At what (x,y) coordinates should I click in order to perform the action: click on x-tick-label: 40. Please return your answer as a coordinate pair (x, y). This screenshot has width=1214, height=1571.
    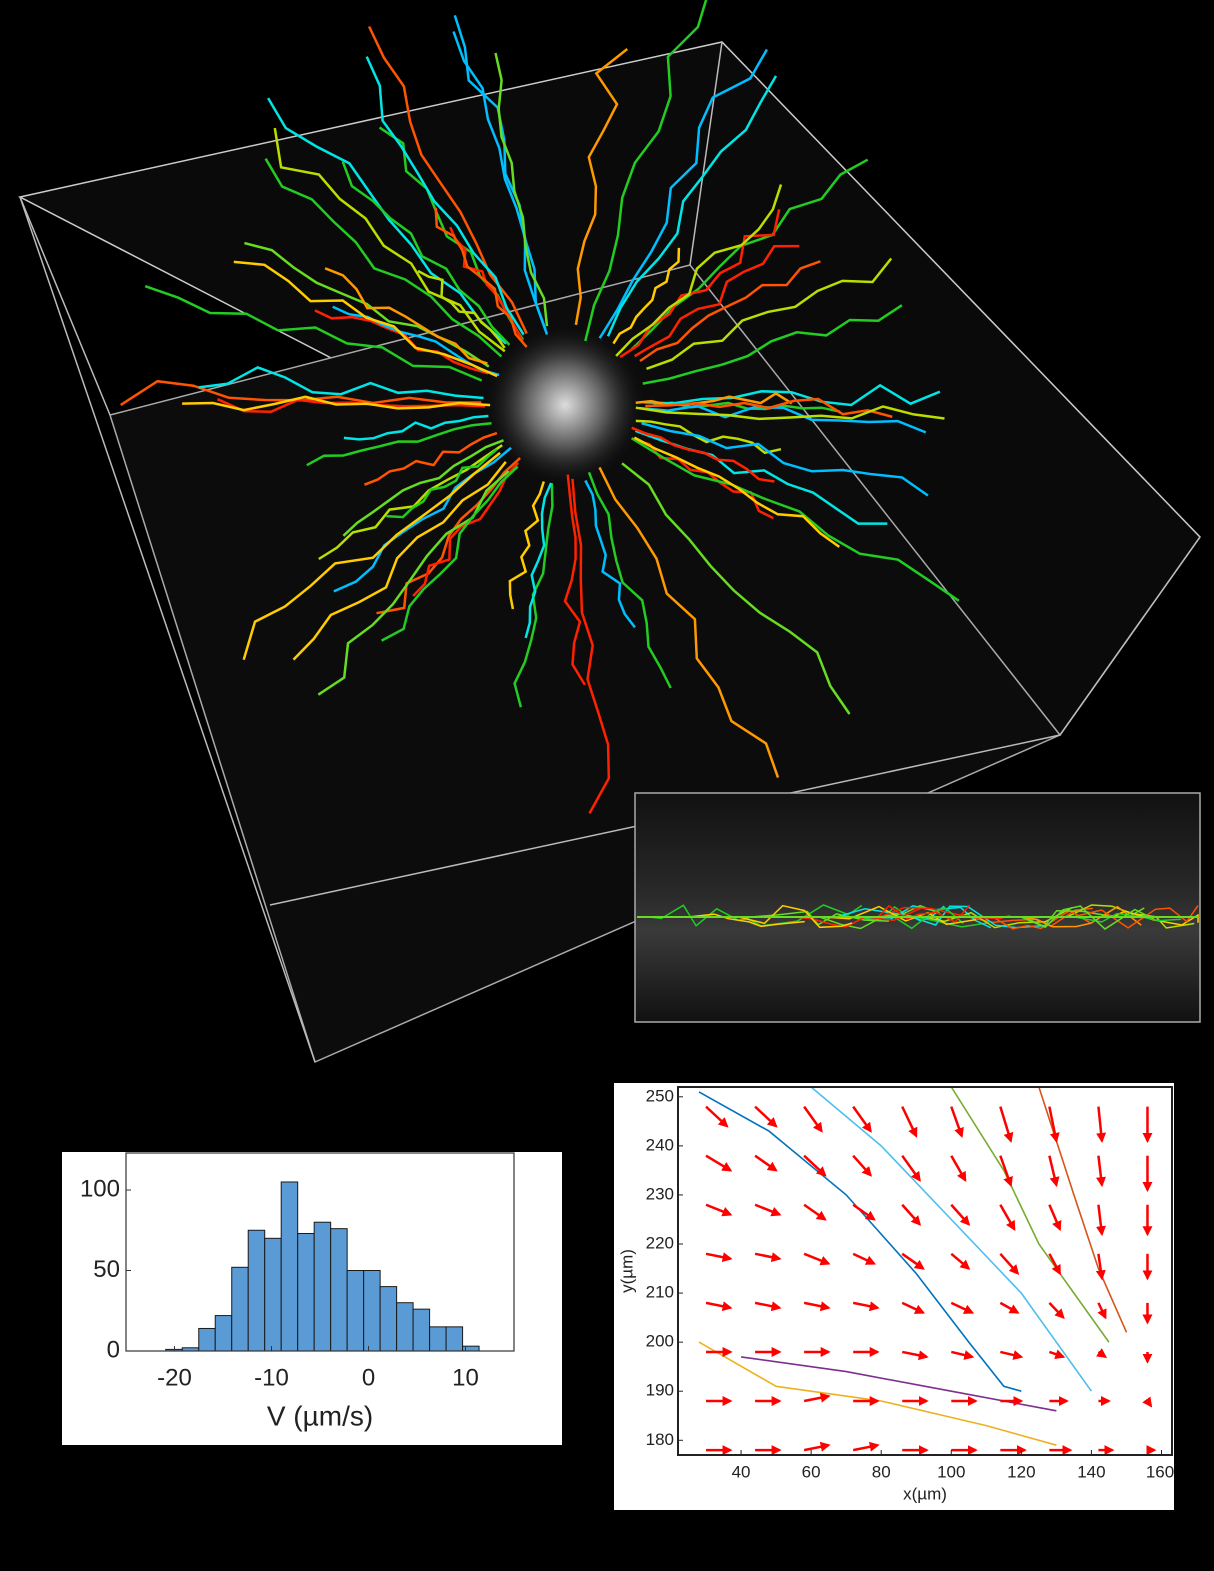
    Looking at the image, I should click on (741, 1471).